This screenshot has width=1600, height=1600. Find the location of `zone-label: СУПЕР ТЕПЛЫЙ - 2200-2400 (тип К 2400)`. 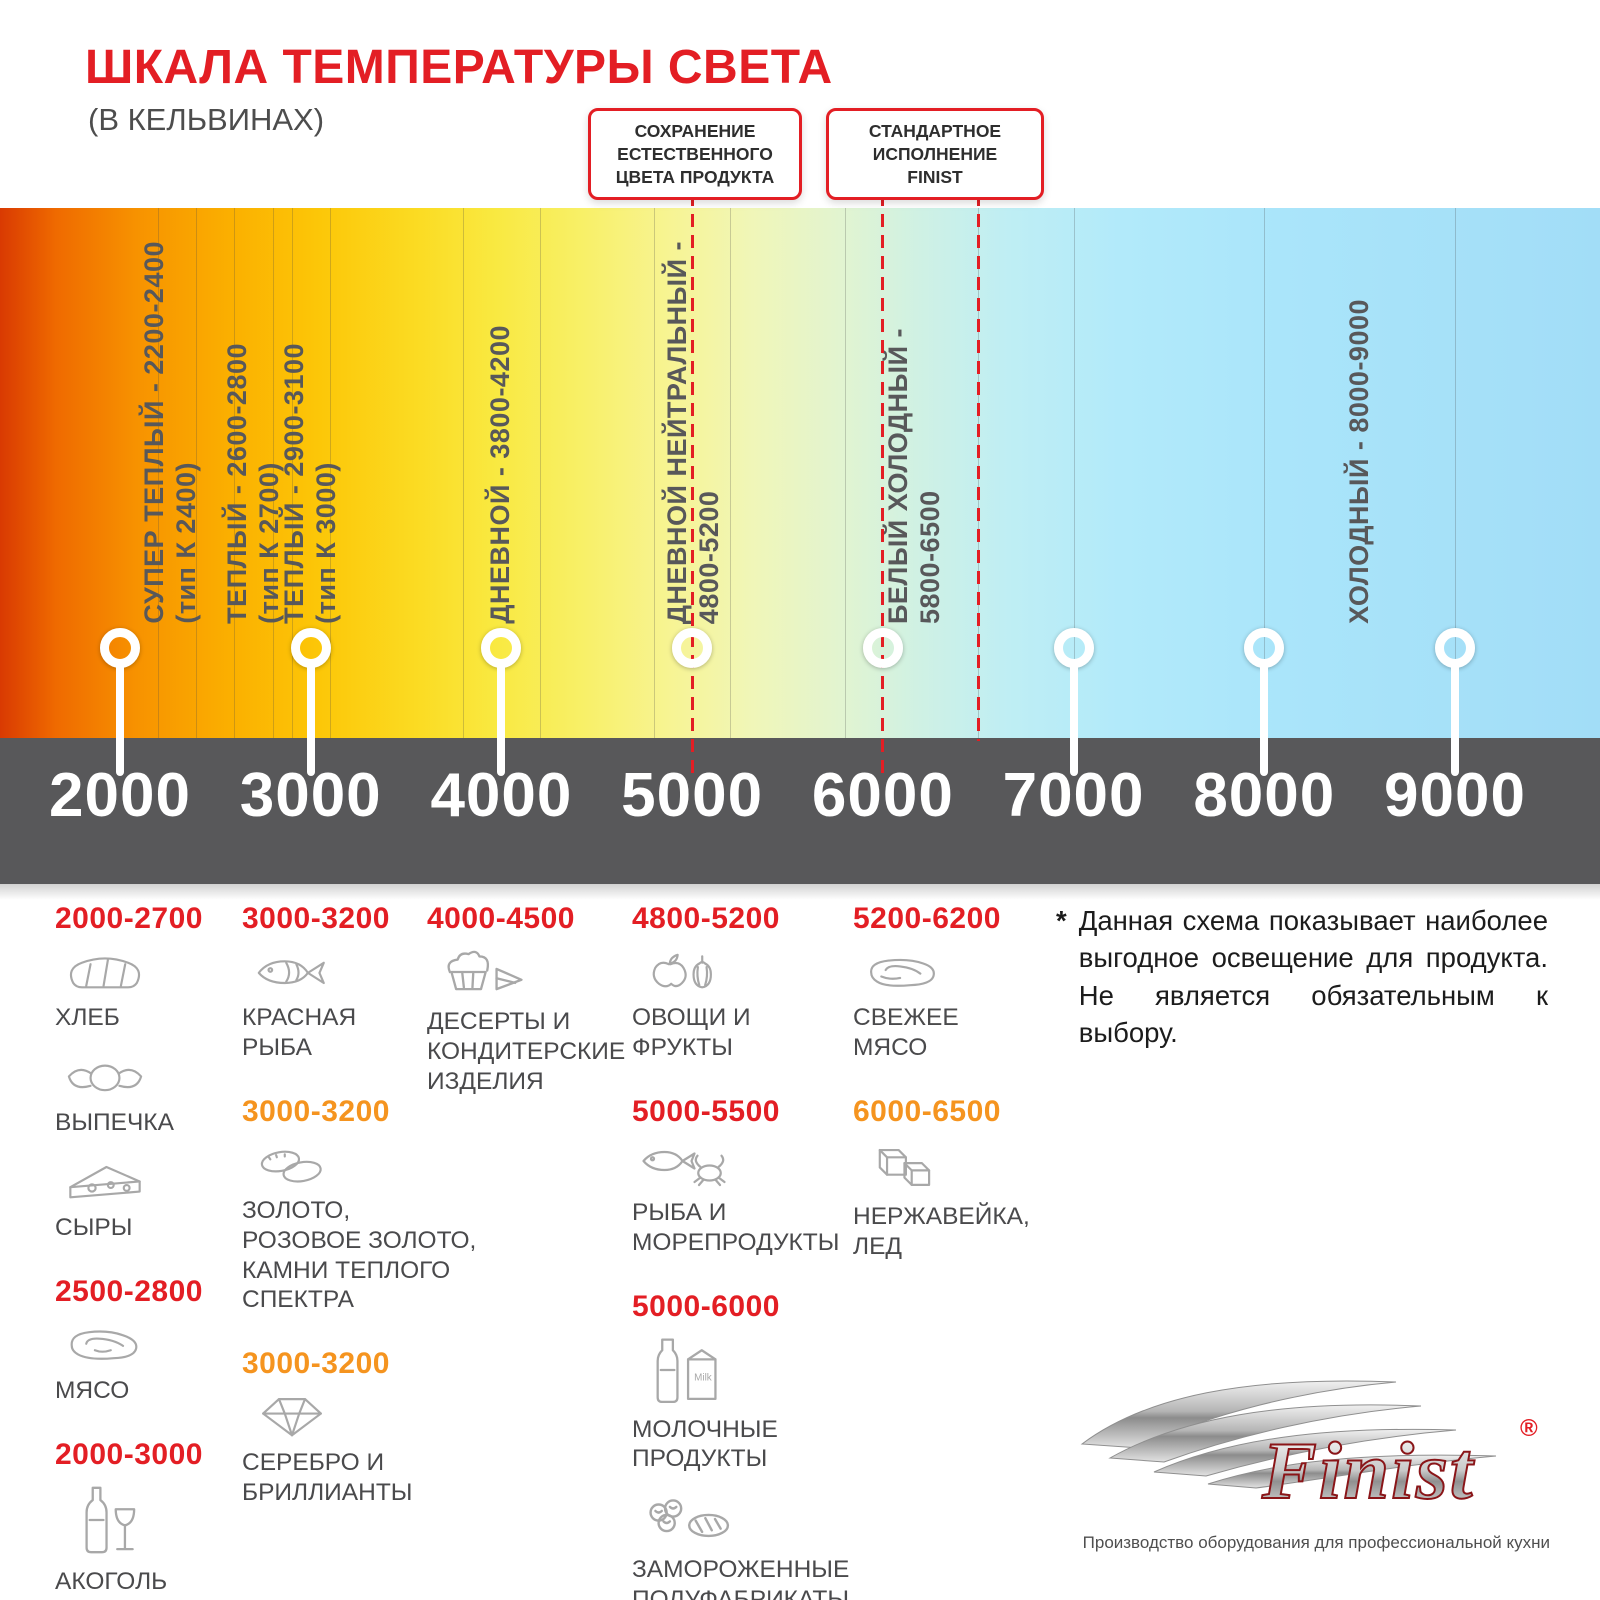

zone-label: СУПЕР ТЕПЛЫЙ - 2200-2400 (тип К 2400) is located at coordinates (170, 432).